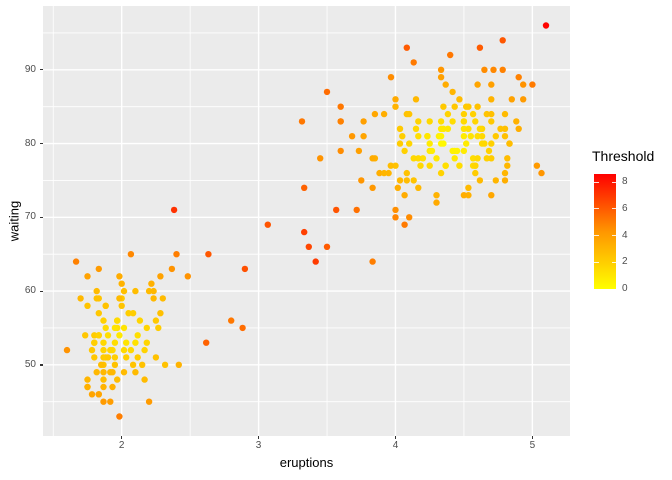 The width and height of the screenshot is (672, 480). What do you see at coordinates (30, 291) in the screenshot?
I see `y-tick-label: 60` at bounding box center [30, 291].